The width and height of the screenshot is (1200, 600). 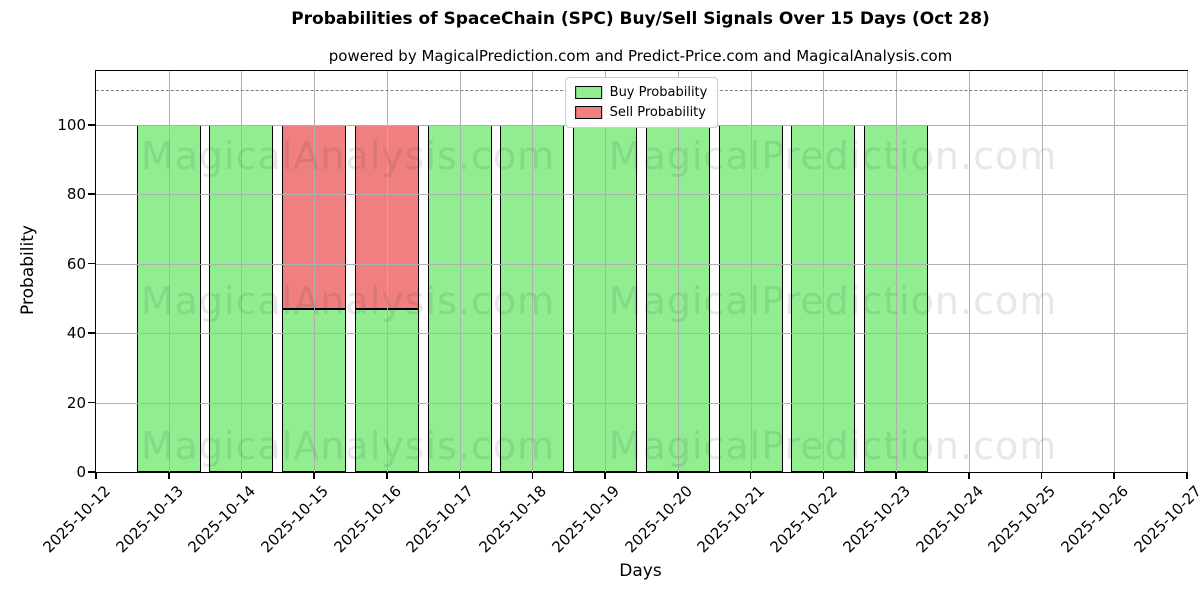 What do you see at coordinates (440, 519) in the screenshot?
I see `x-tick-label: 2025-10-17` at bounding box center [440, 519].